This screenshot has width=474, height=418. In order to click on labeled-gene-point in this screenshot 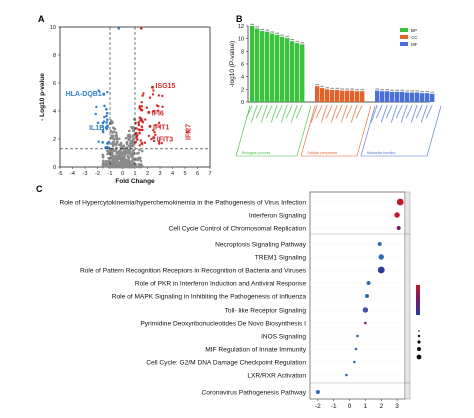, I will do `click(154, 138)`.